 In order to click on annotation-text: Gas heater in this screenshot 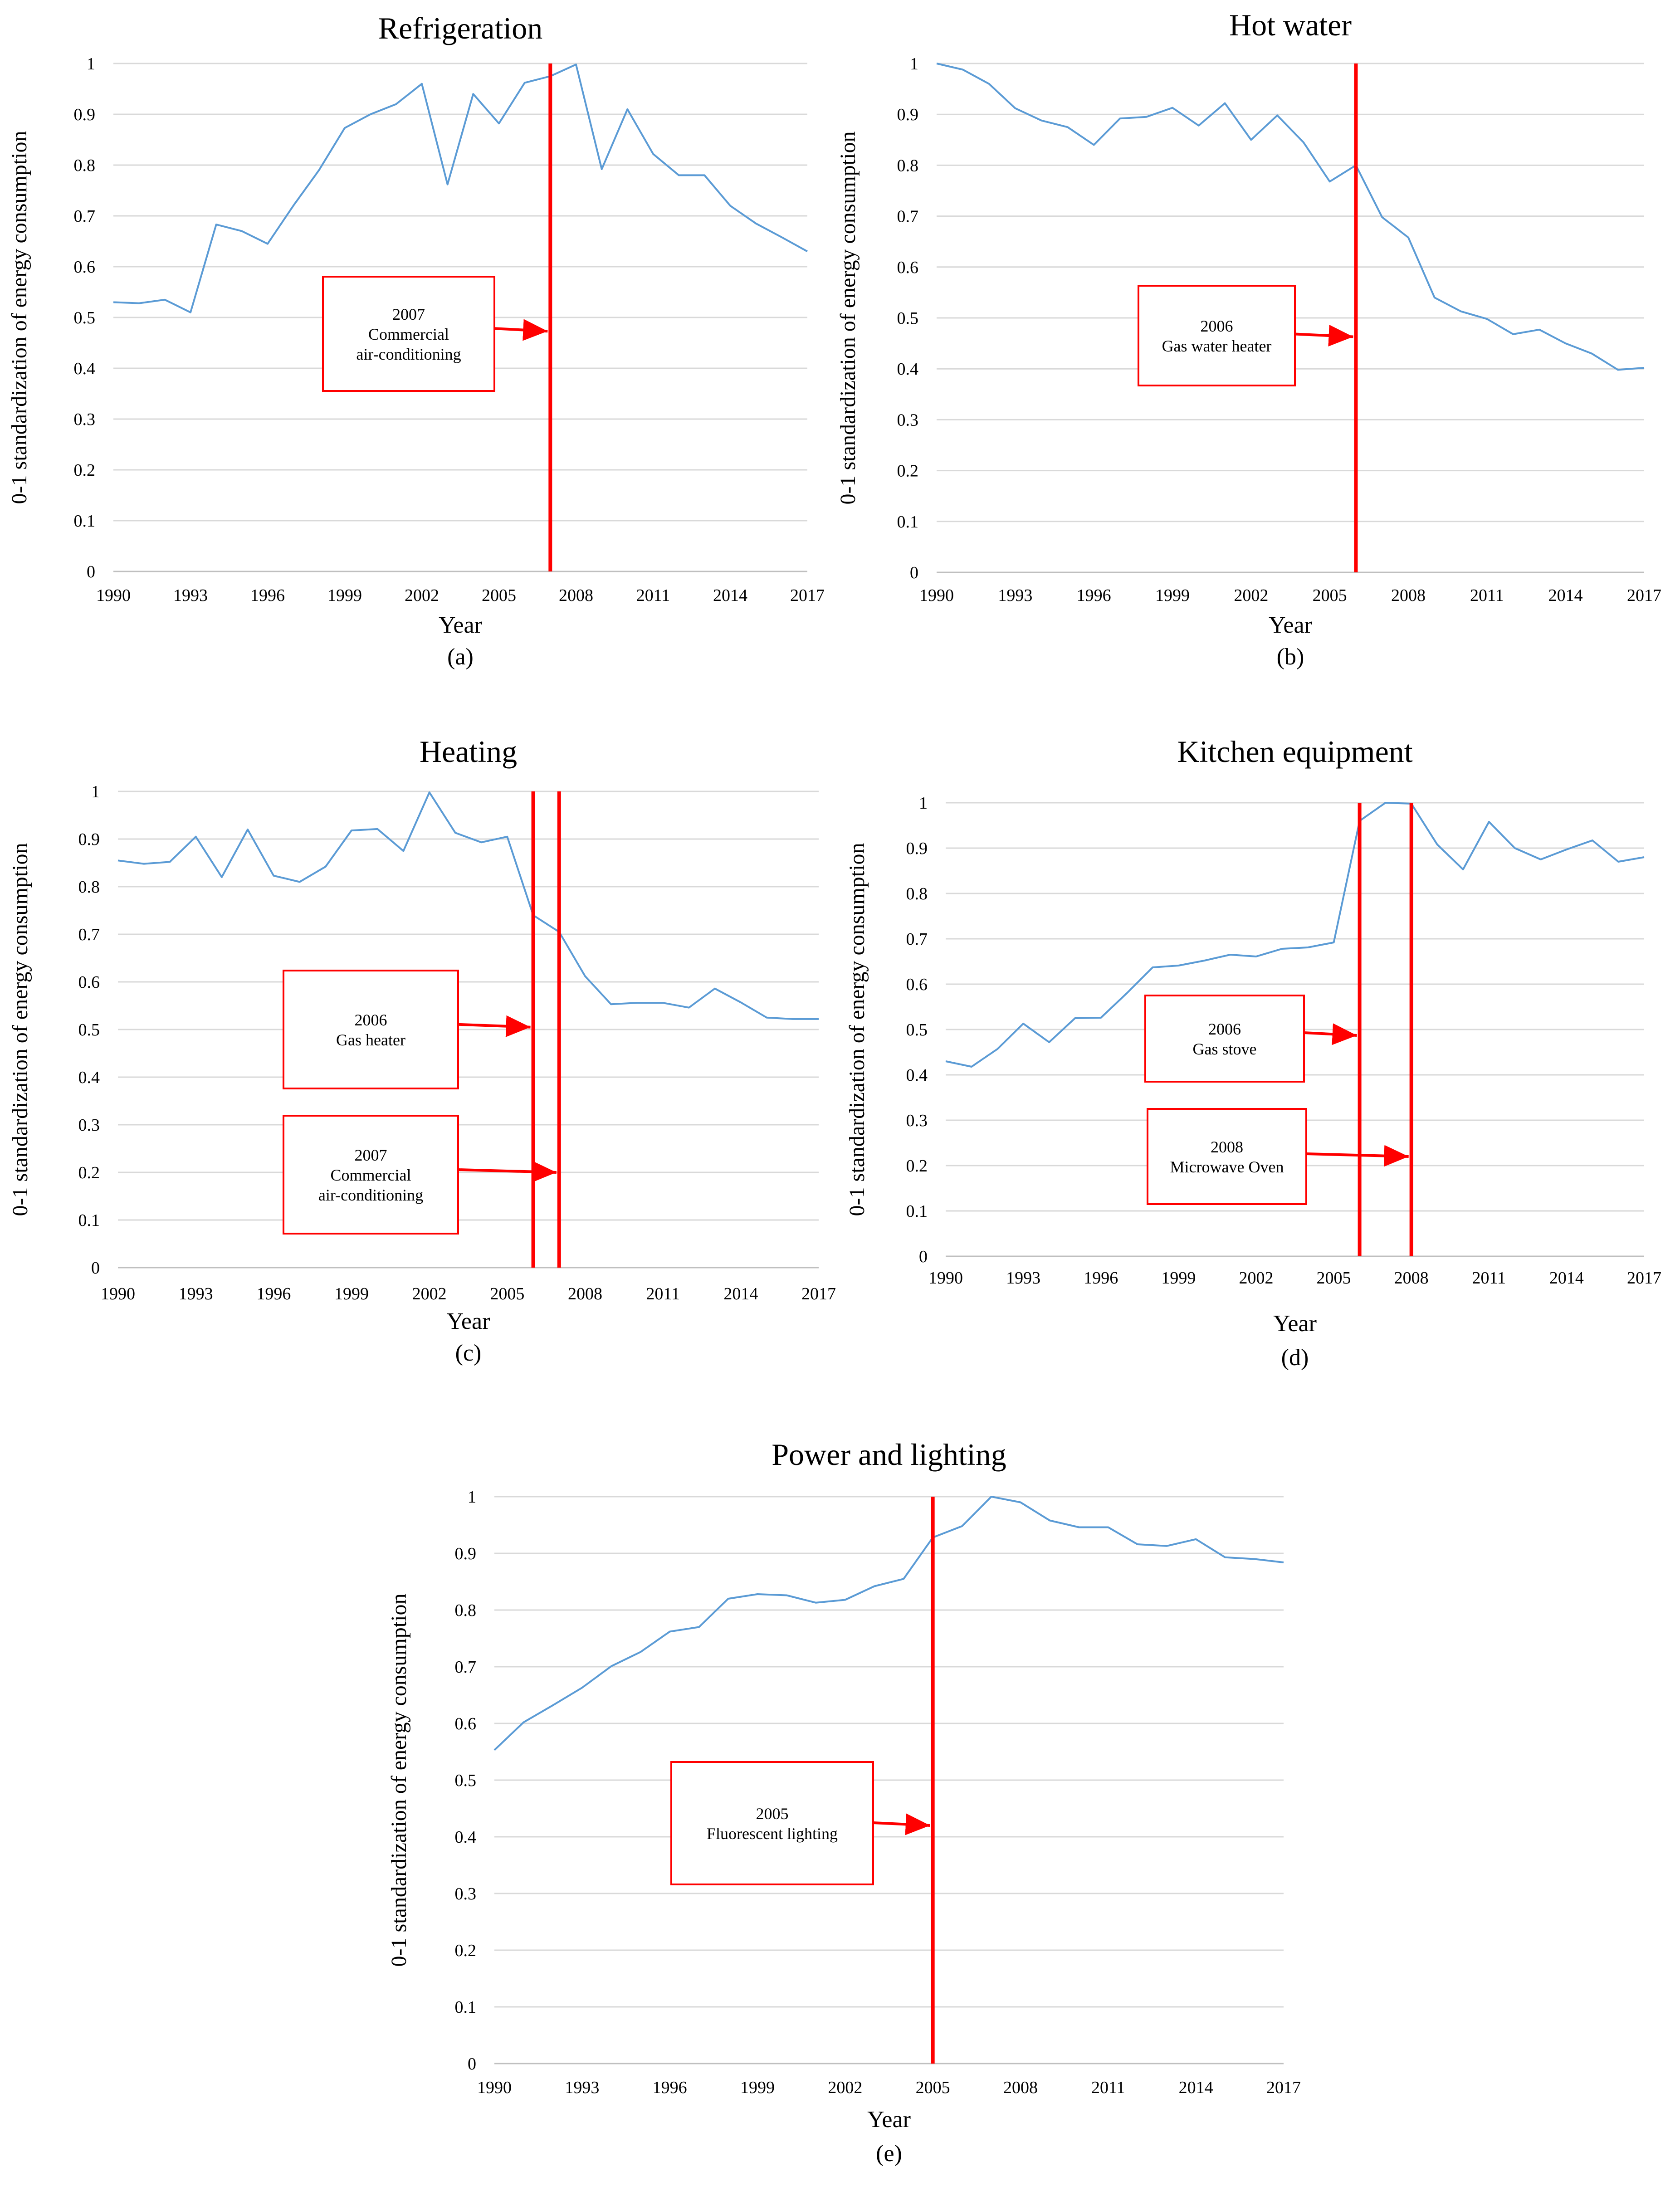, I will do `click(370, 1040)`.